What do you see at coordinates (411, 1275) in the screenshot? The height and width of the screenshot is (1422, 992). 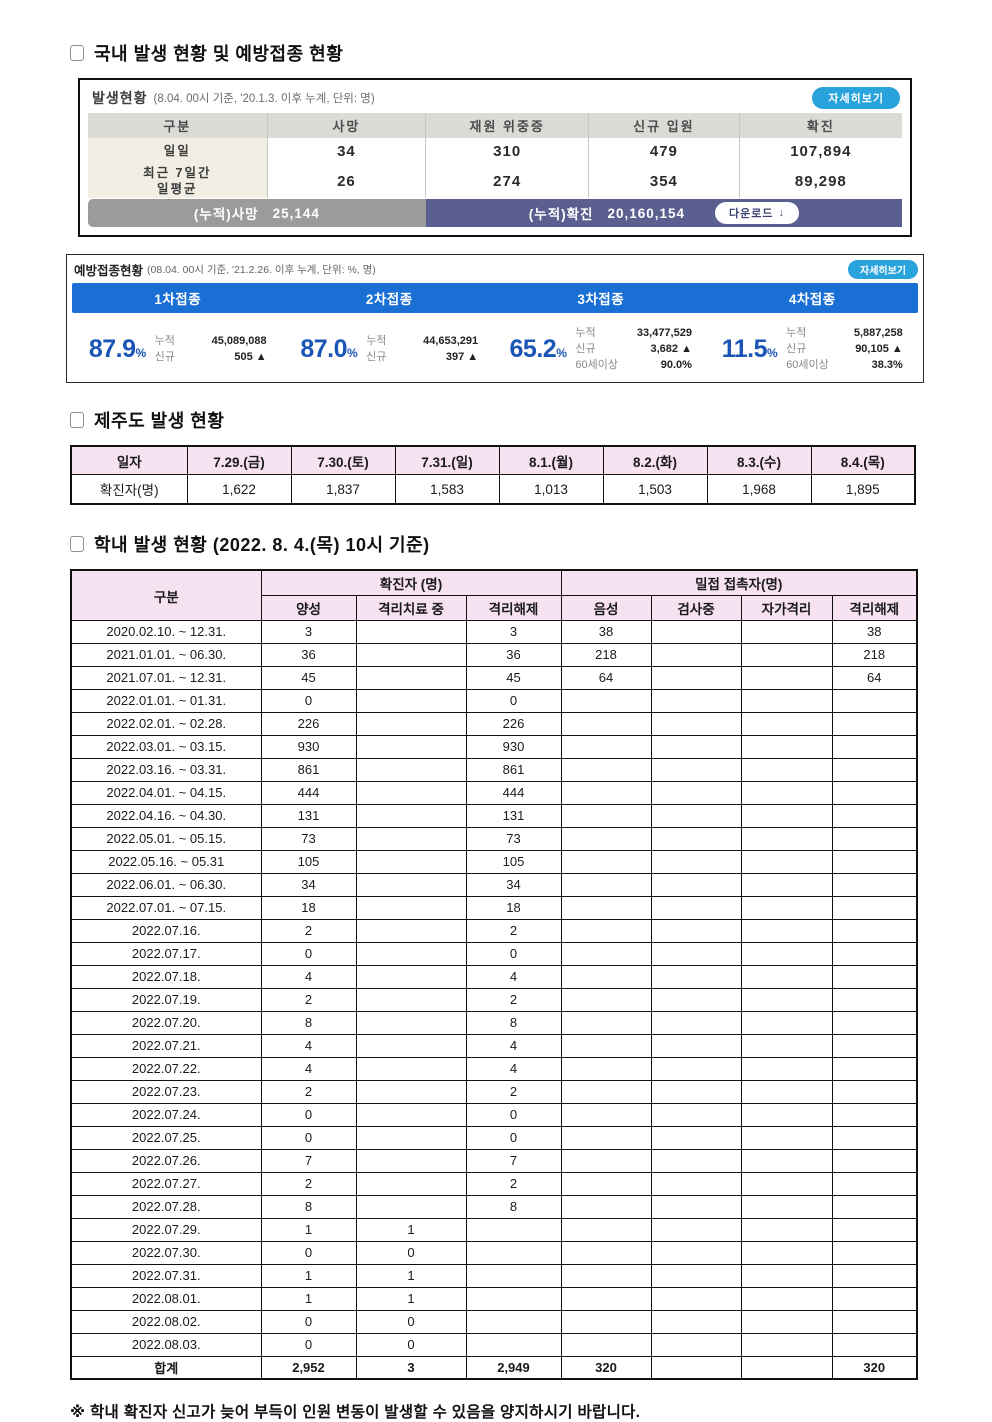 I see `in-treatment-cell: 1` at bounding box center [411, 1275].